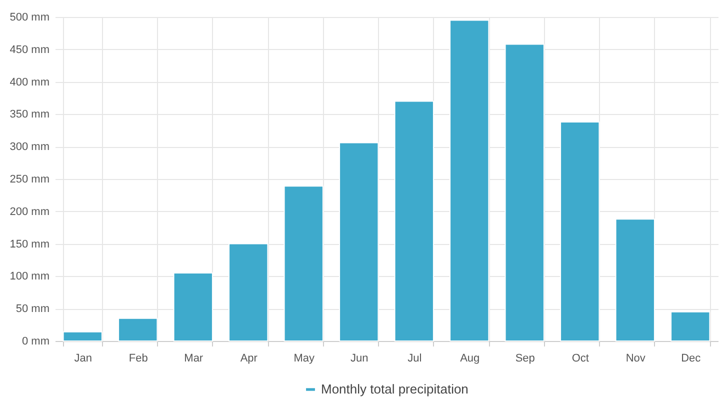 Image resolution: width=720 pixels, height=403 pixels. I want to click on x-tick-label: Jan, so click(83, 358).